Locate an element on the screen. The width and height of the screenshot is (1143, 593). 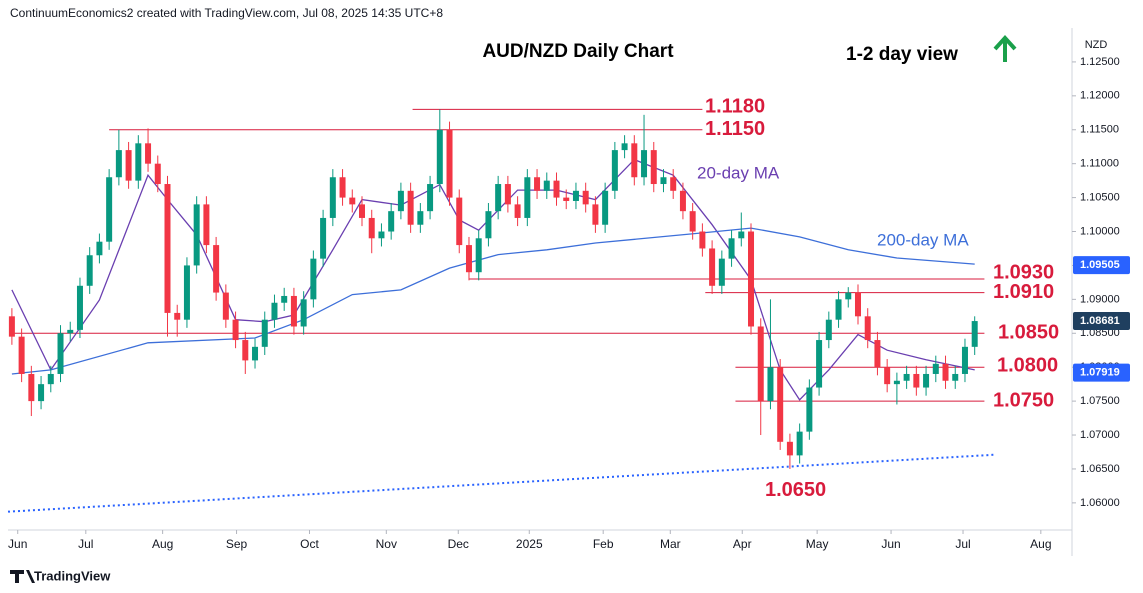
y-tick-label: 1.11000 is located at coordinates (1099, 164).